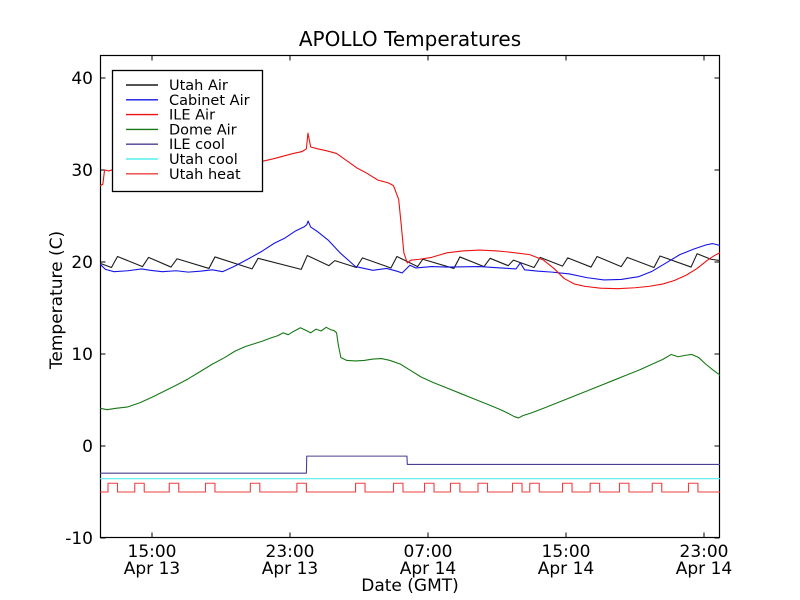  I want to click on legend-item-utah-heat: Utah heat, so click(183, 175).